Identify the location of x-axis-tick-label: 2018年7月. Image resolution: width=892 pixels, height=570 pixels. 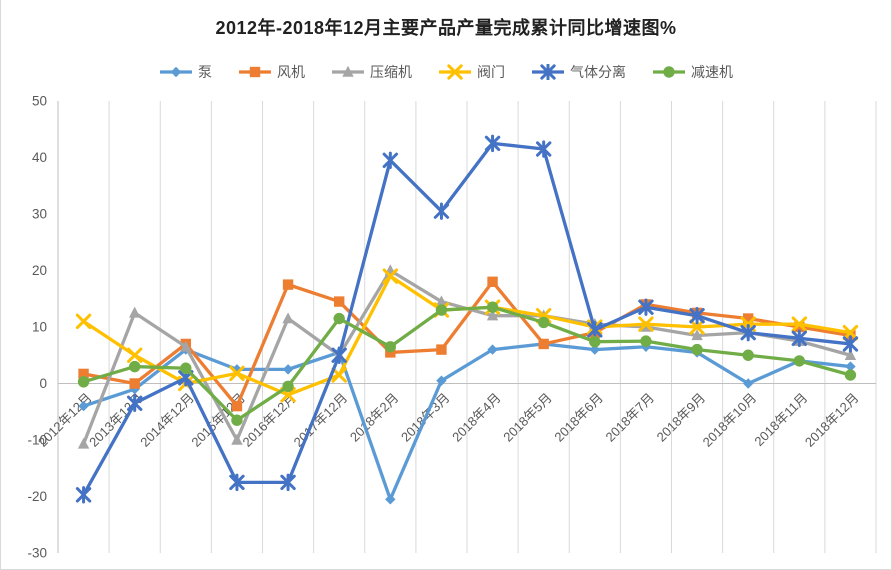
(630, 417).